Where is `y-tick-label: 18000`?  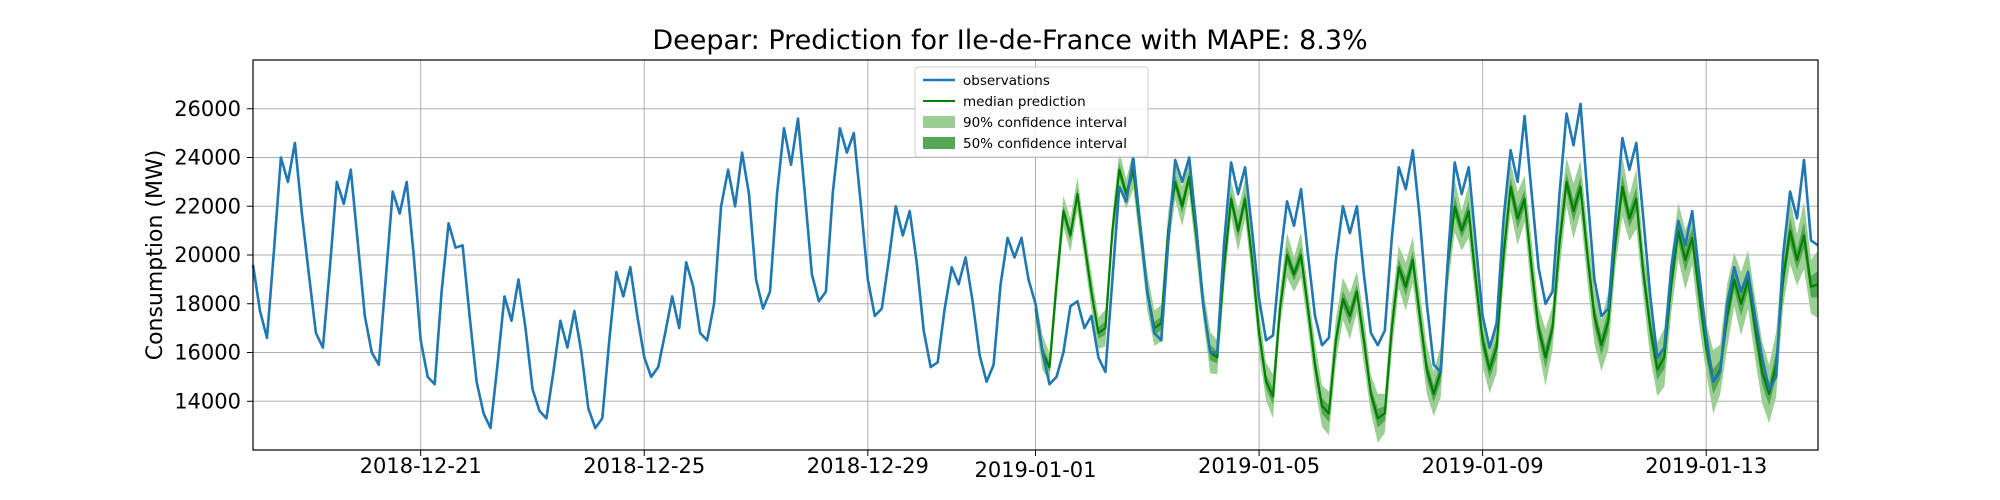
y-tick-label: 18000 is located at coordinates (207, 304).